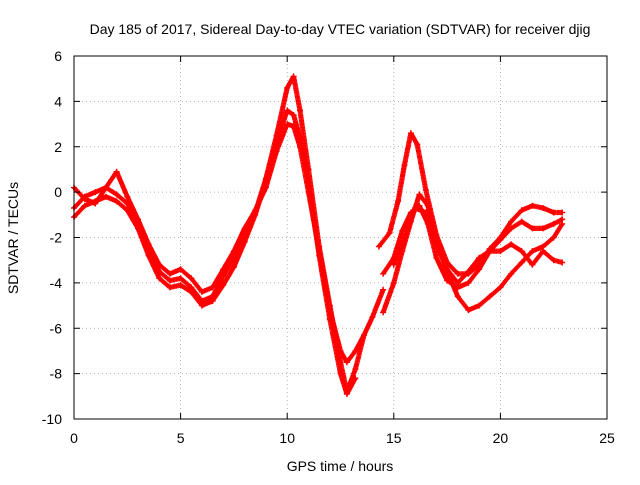 The image size is (640, 485). I want to click on y-tick-label: -8, so click(56, 374).